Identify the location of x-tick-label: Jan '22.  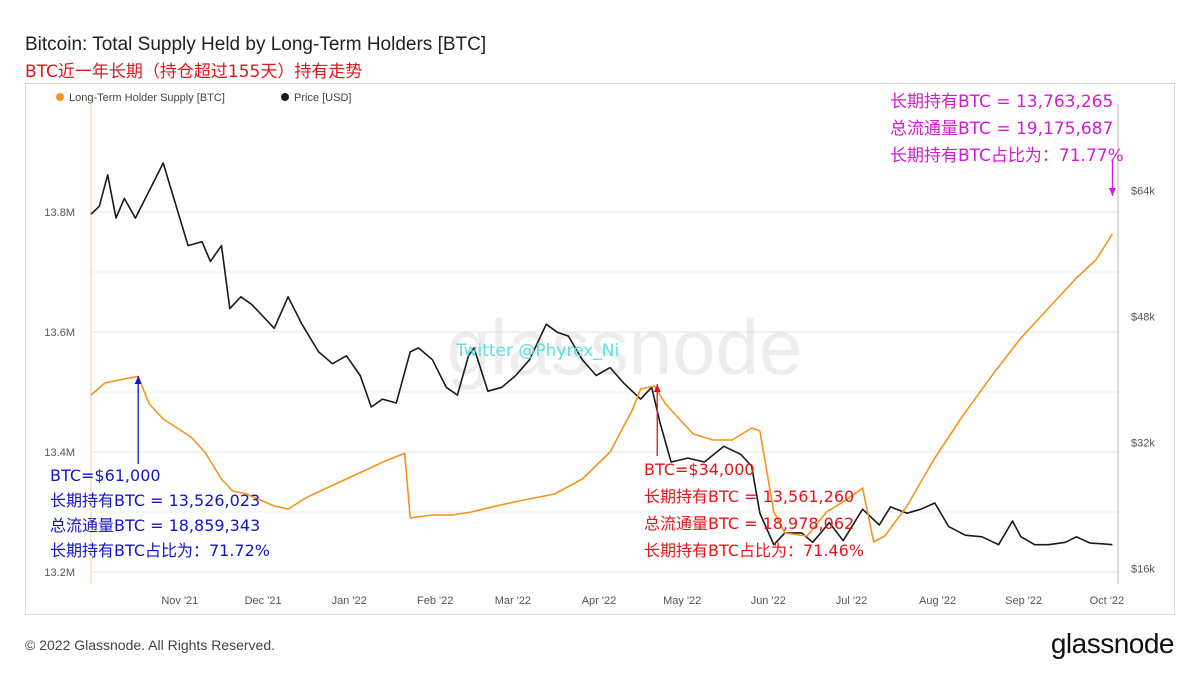
(349, 601).